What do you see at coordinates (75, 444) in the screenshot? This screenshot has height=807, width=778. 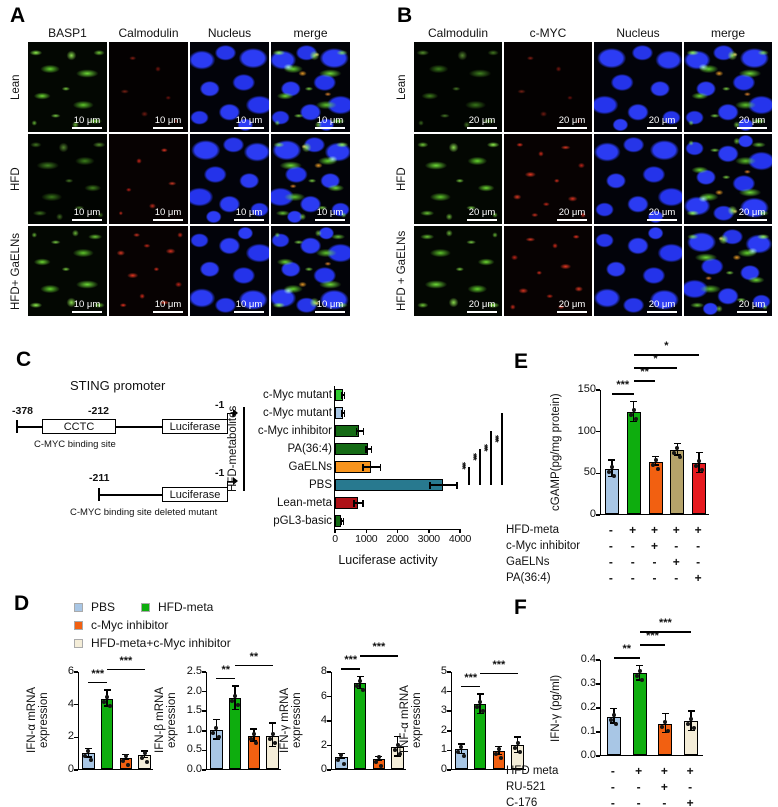 I see `binding-site-caption: C-MYC binding site` at bounding box center [75, 444].